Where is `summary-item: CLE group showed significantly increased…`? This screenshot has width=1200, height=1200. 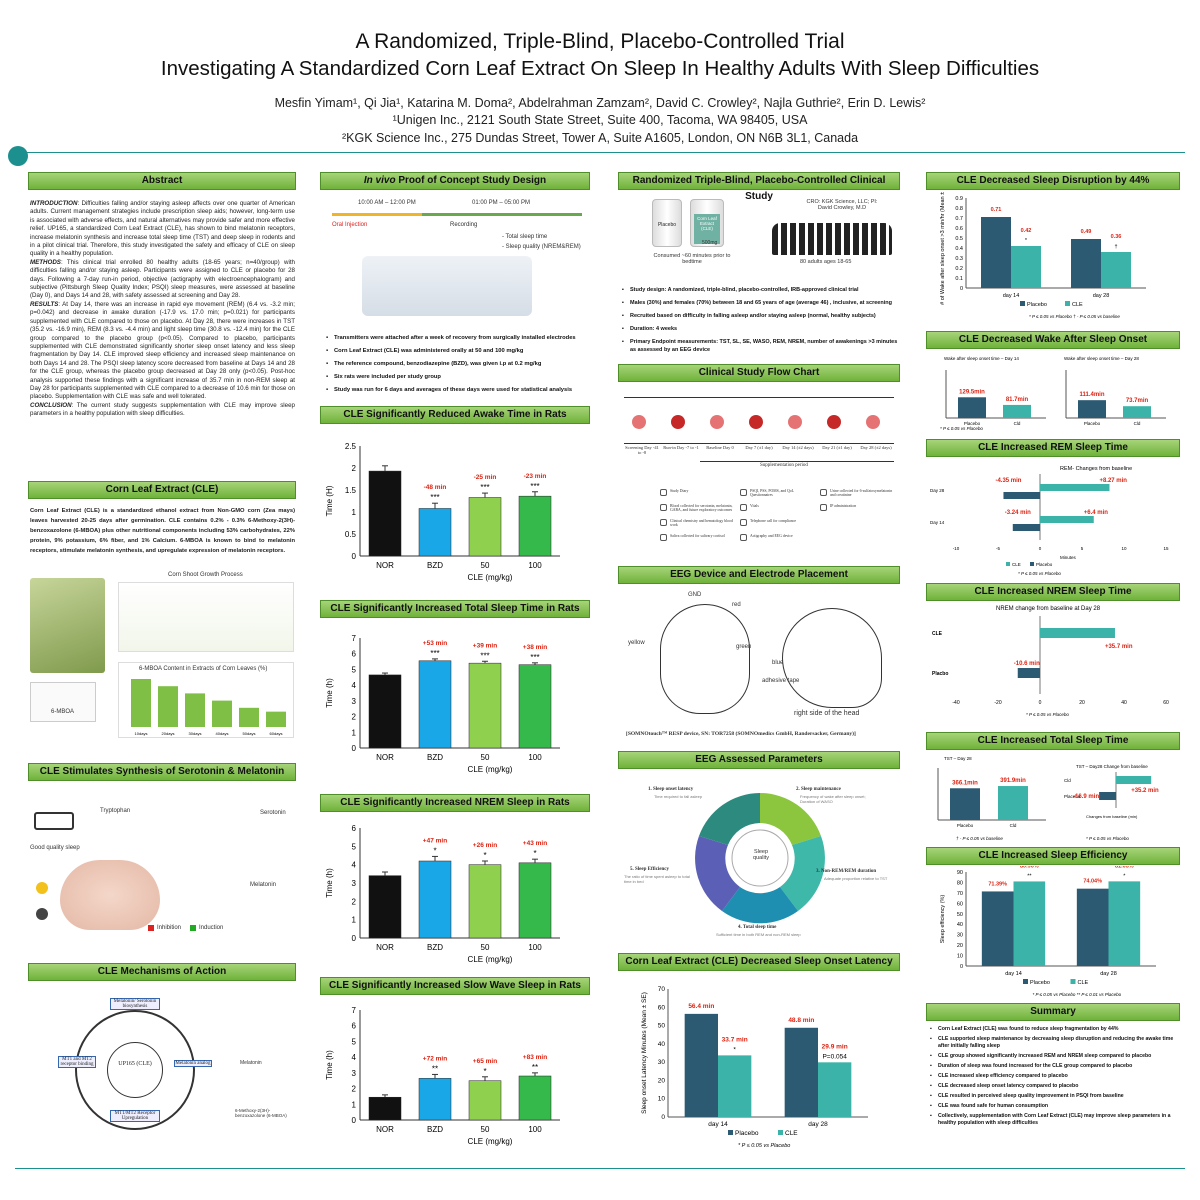 summary-item: CLE group showed significantly increased… is located at coordinates (1055, 1056).